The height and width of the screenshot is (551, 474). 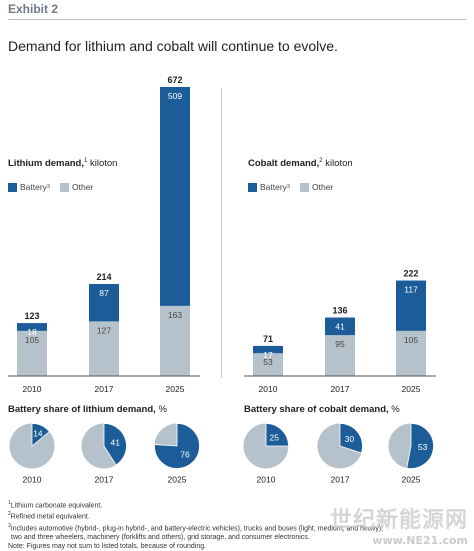 I want to click on footnote-2-text: Refined metal equivalent., so click(x=50, y=517).